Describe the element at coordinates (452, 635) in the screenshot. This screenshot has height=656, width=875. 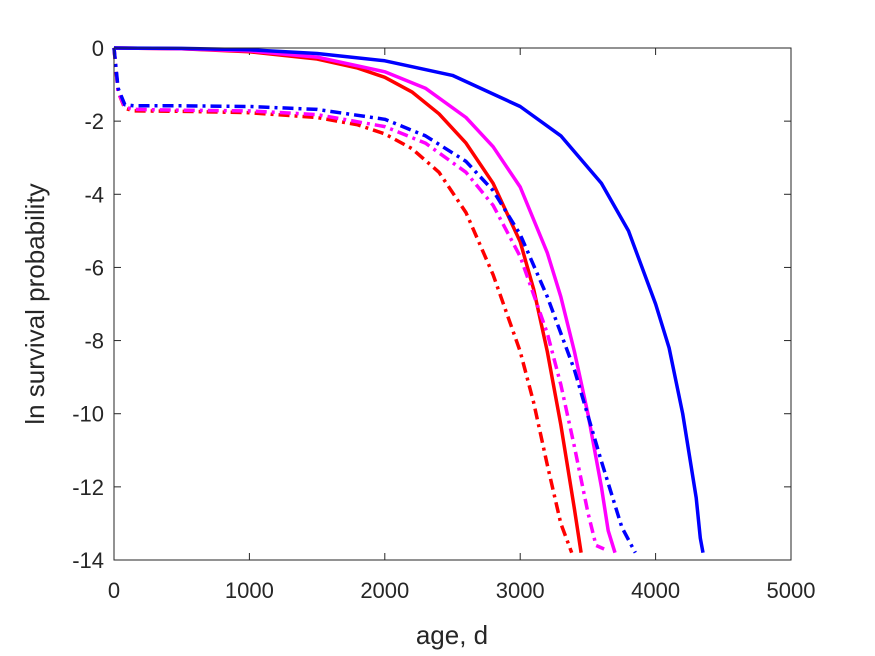
I see `x-axis-label: age, d` at that location.